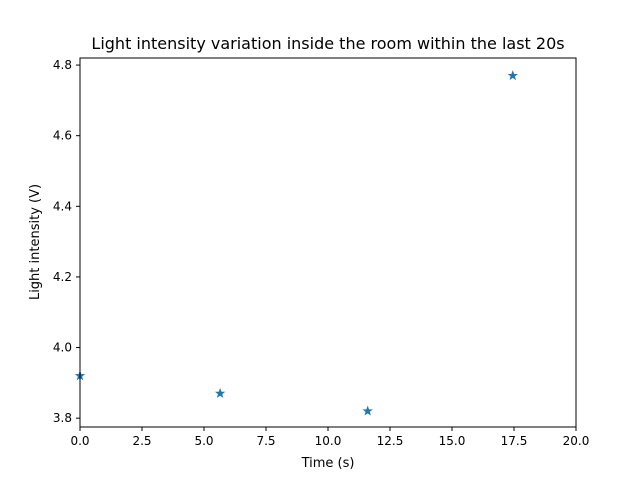 The image size is (640, 484). What do you see at coordinates (452, 441) in the screenshot?
I see `x-tick-label: 15.0` at bounding box center [452, 441].